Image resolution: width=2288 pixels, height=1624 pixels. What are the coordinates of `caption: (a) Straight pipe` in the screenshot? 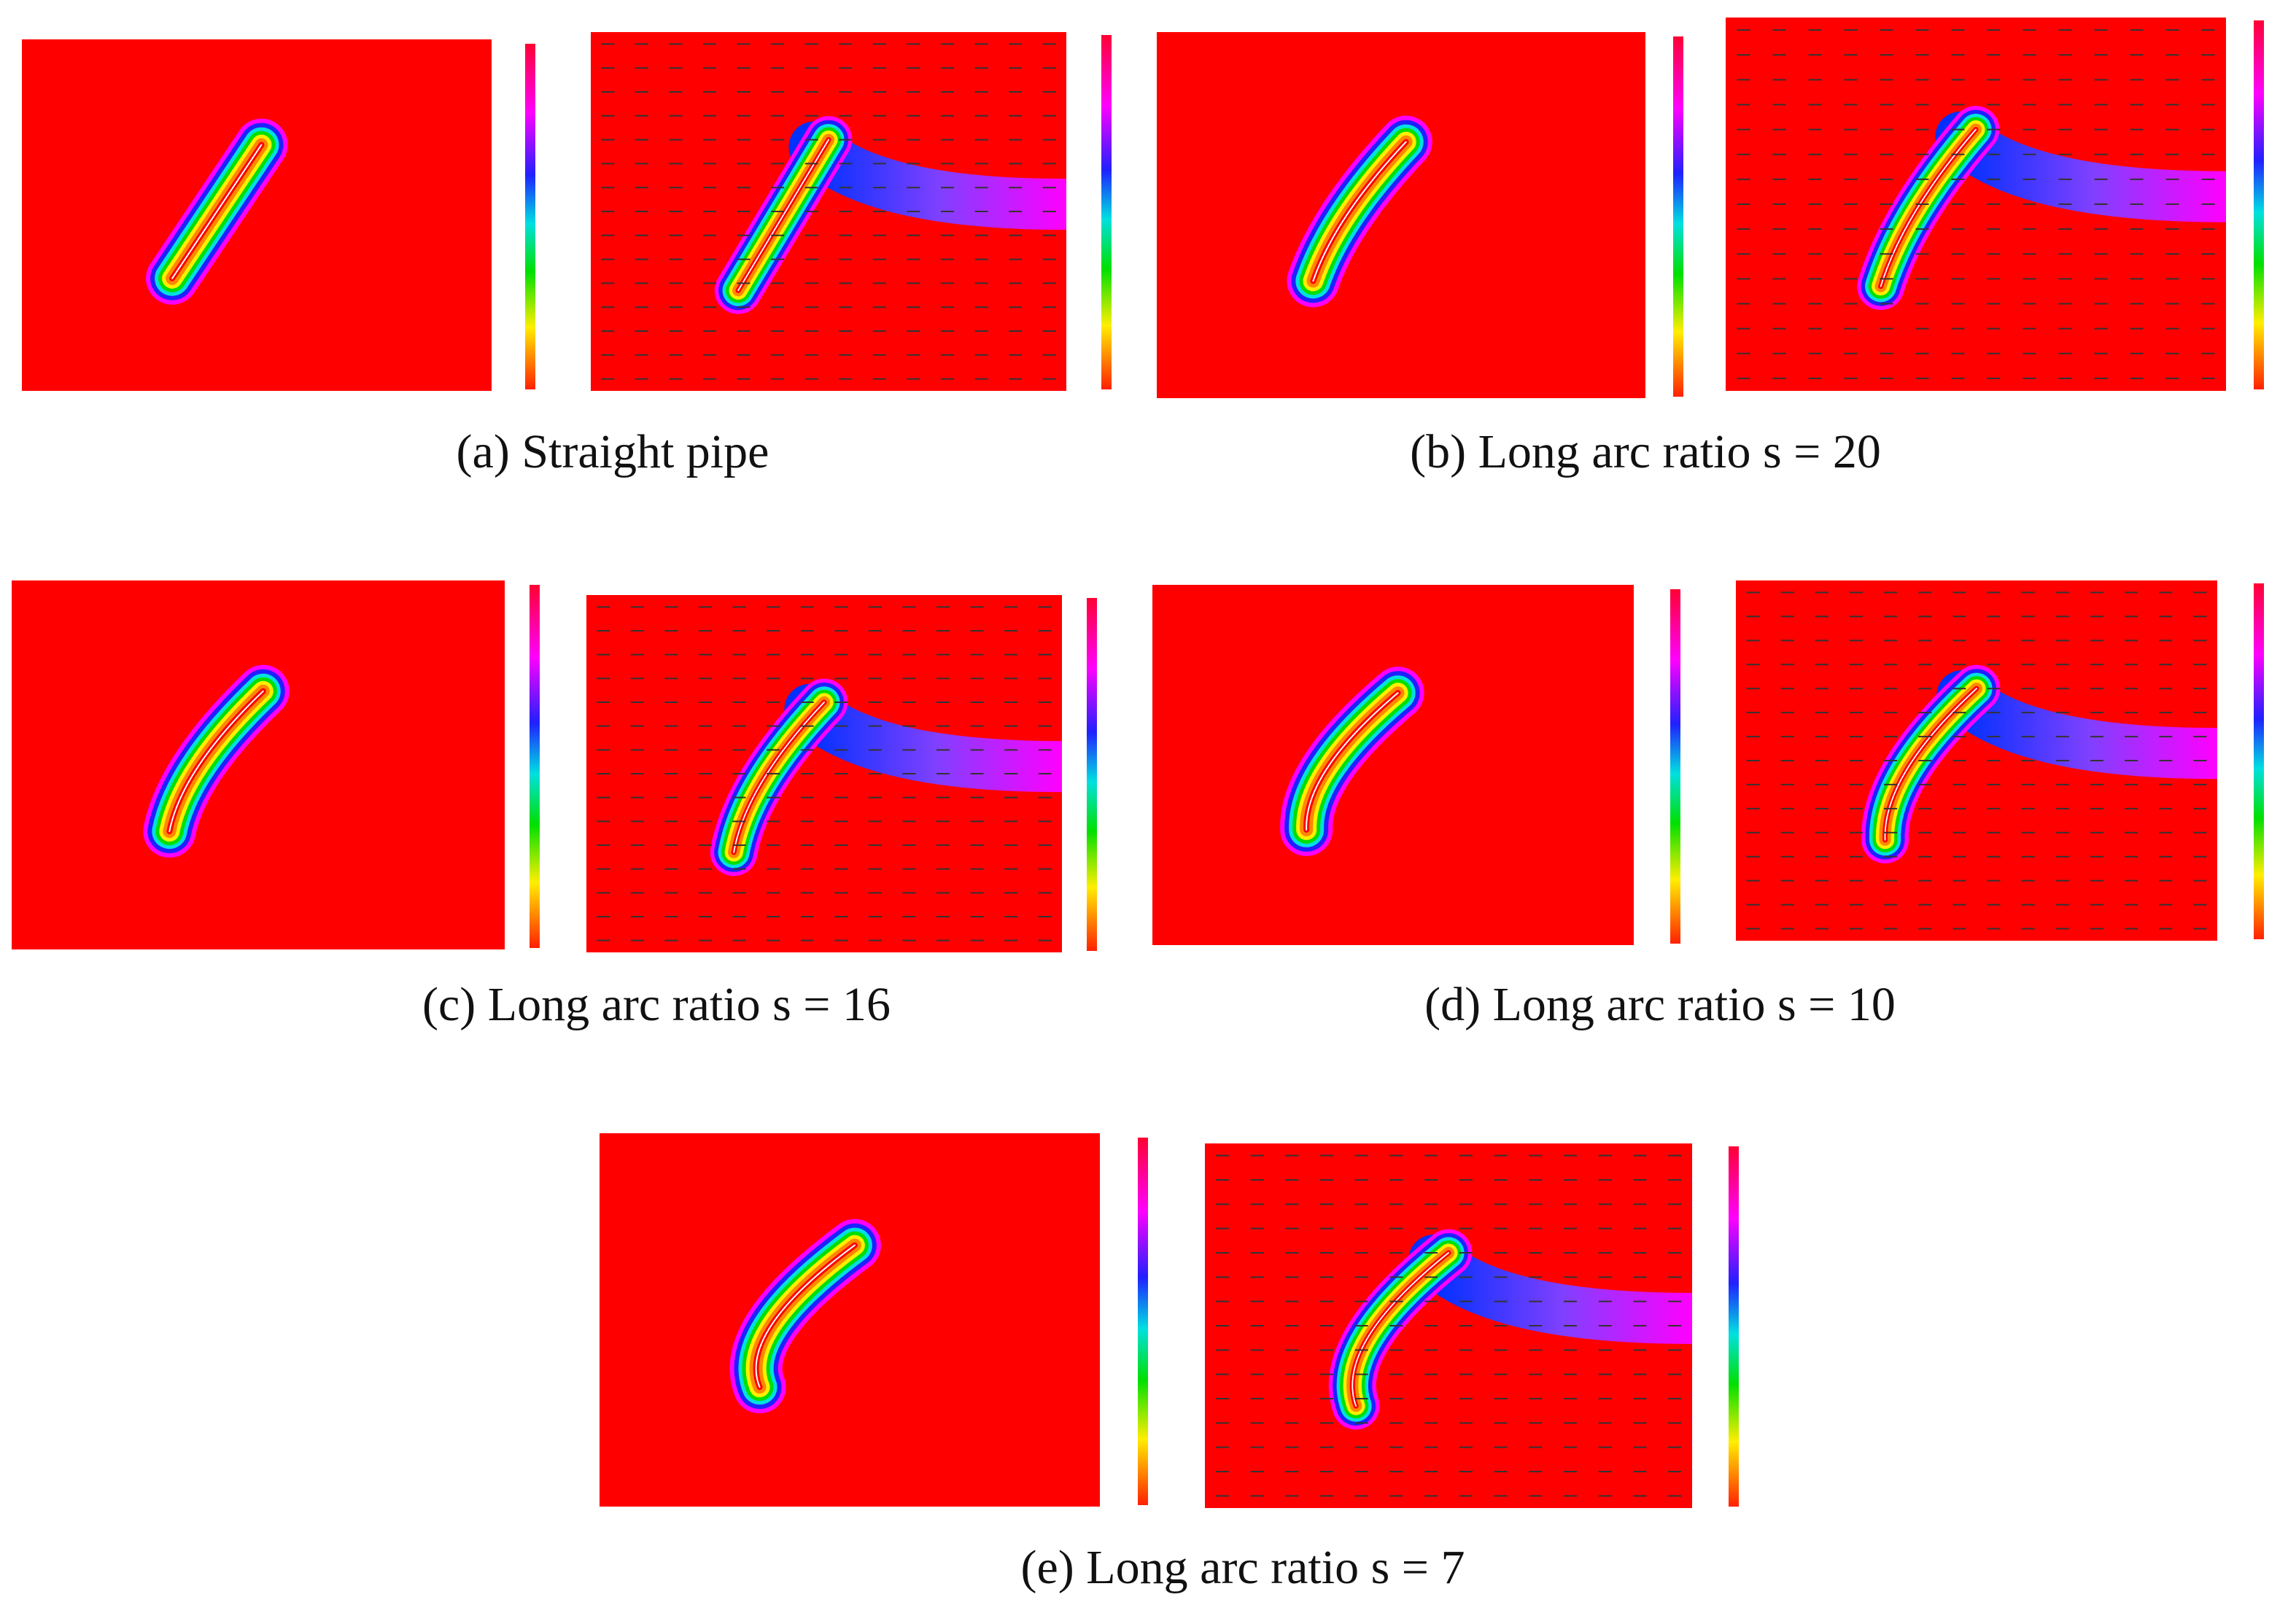 It's located at (613, 451).